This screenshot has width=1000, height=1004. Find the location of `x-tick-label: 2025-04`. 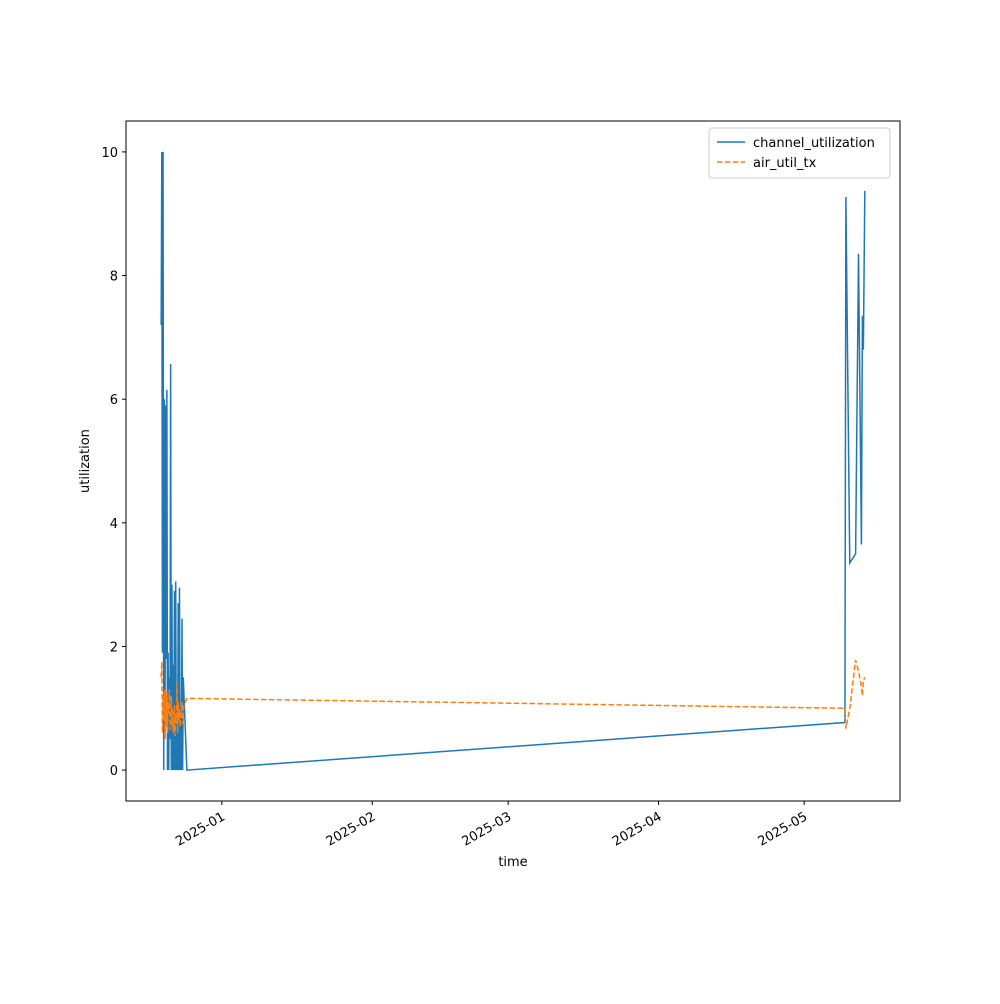

x-tick-label: 2025-04 is located at coordinates (637, 829).